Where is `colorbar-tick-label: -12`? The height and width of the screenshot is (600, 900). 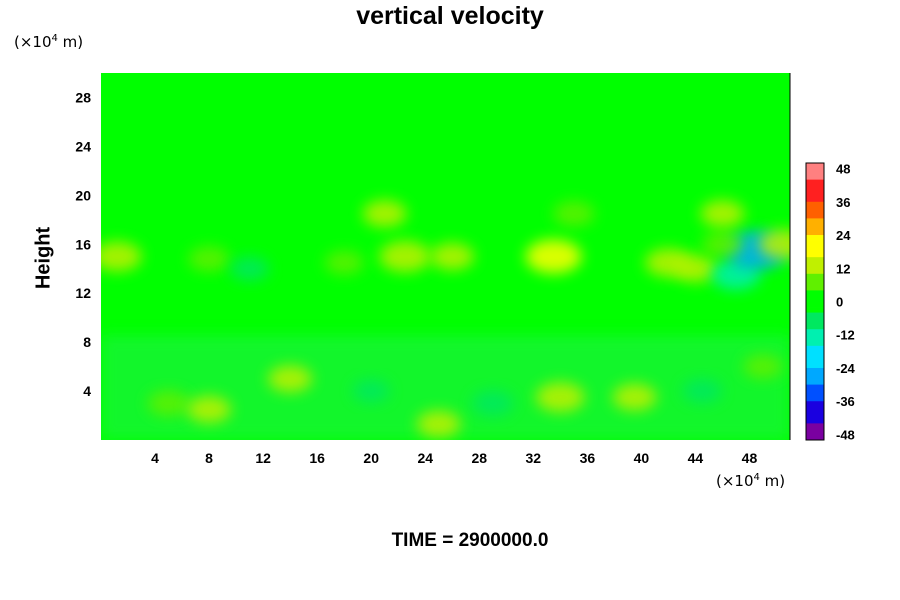
colorbar-tick-label: -12 is located at coordinates (845, 335).